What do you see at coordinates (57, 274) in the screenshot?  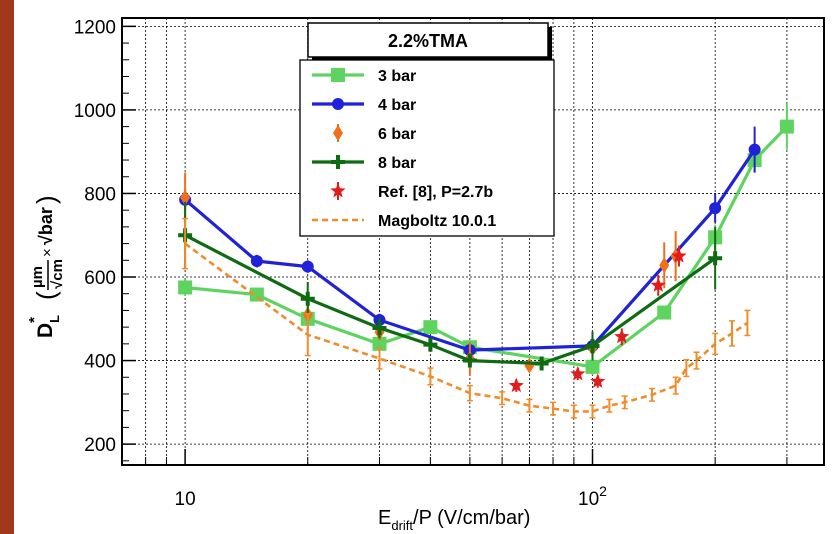 I see `y-label-denominator: √cm` at bounding box center [57, 274].